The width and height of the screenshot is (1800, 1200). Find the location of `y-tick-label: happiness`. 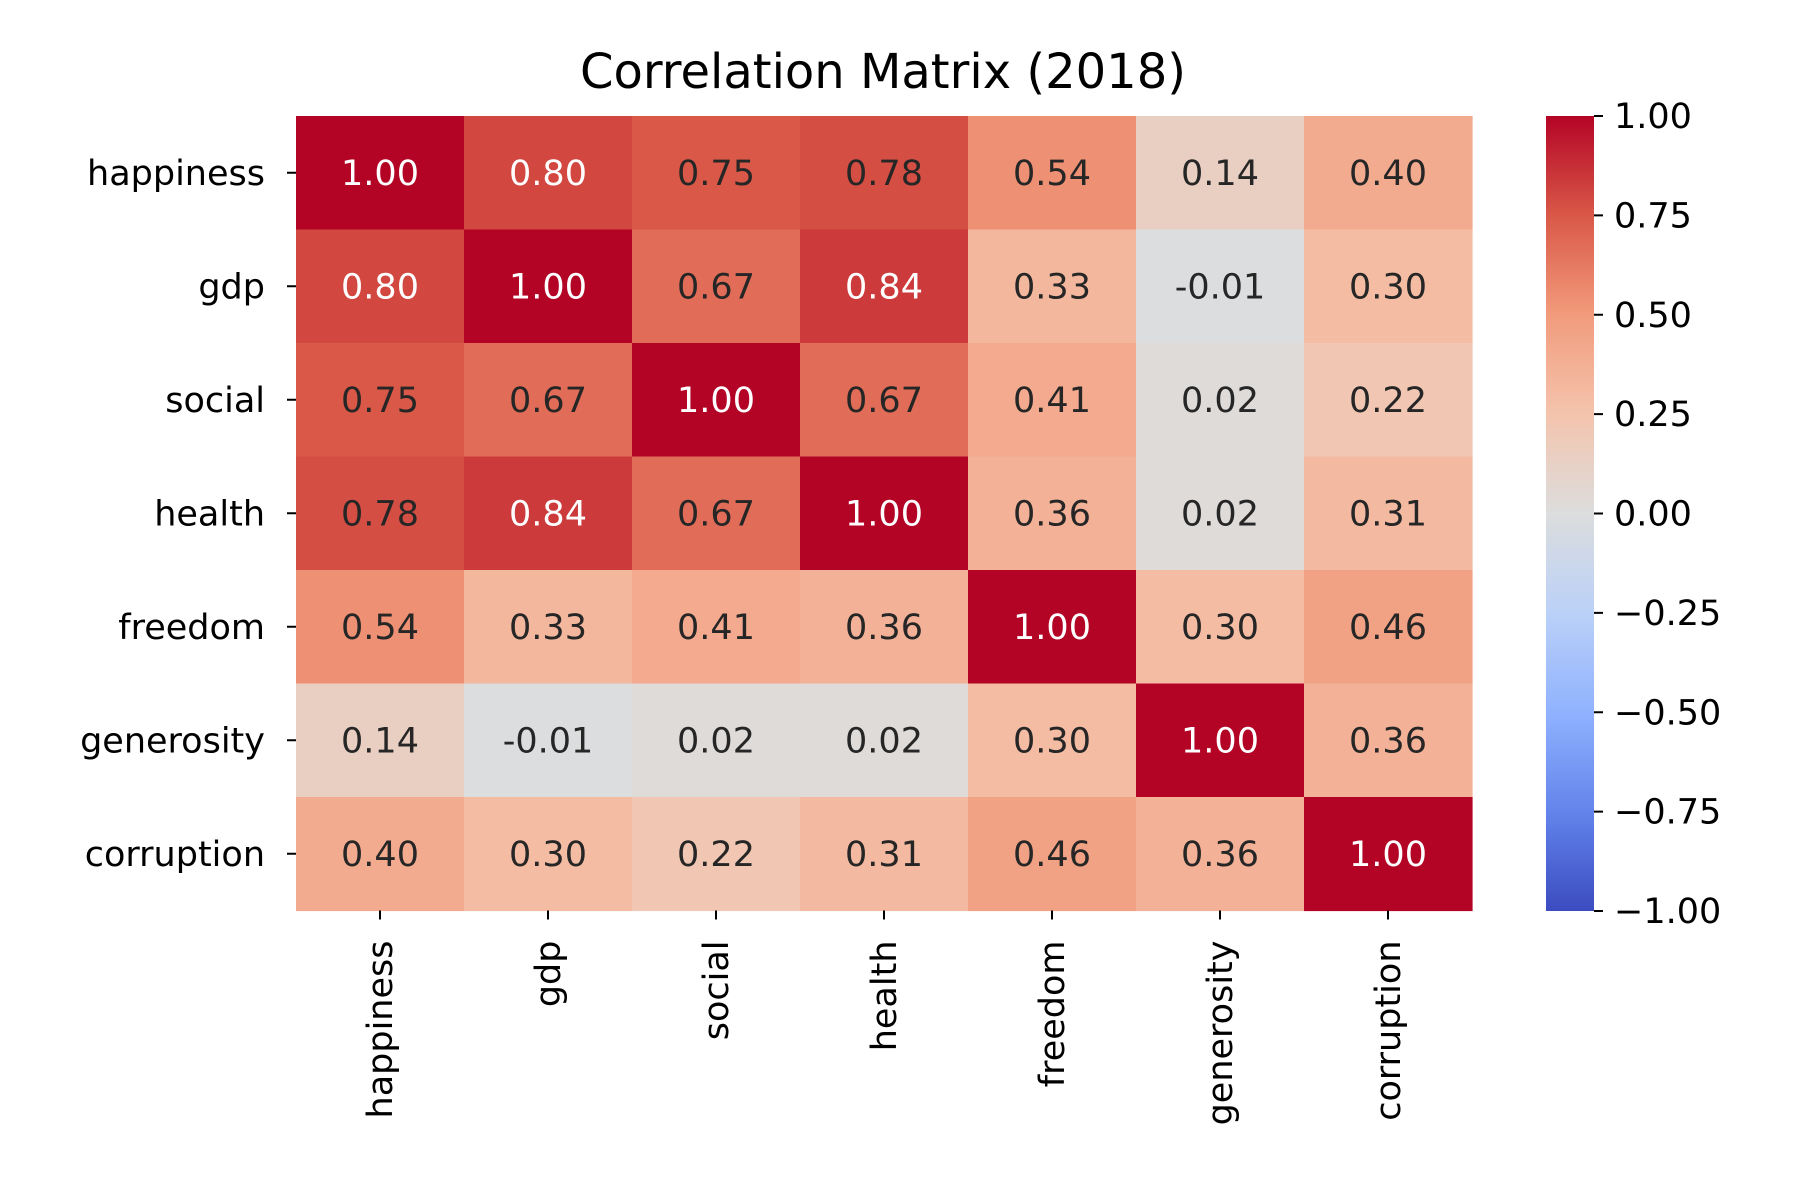

y-tick-label: happiness is located at coordinates (176, 174).